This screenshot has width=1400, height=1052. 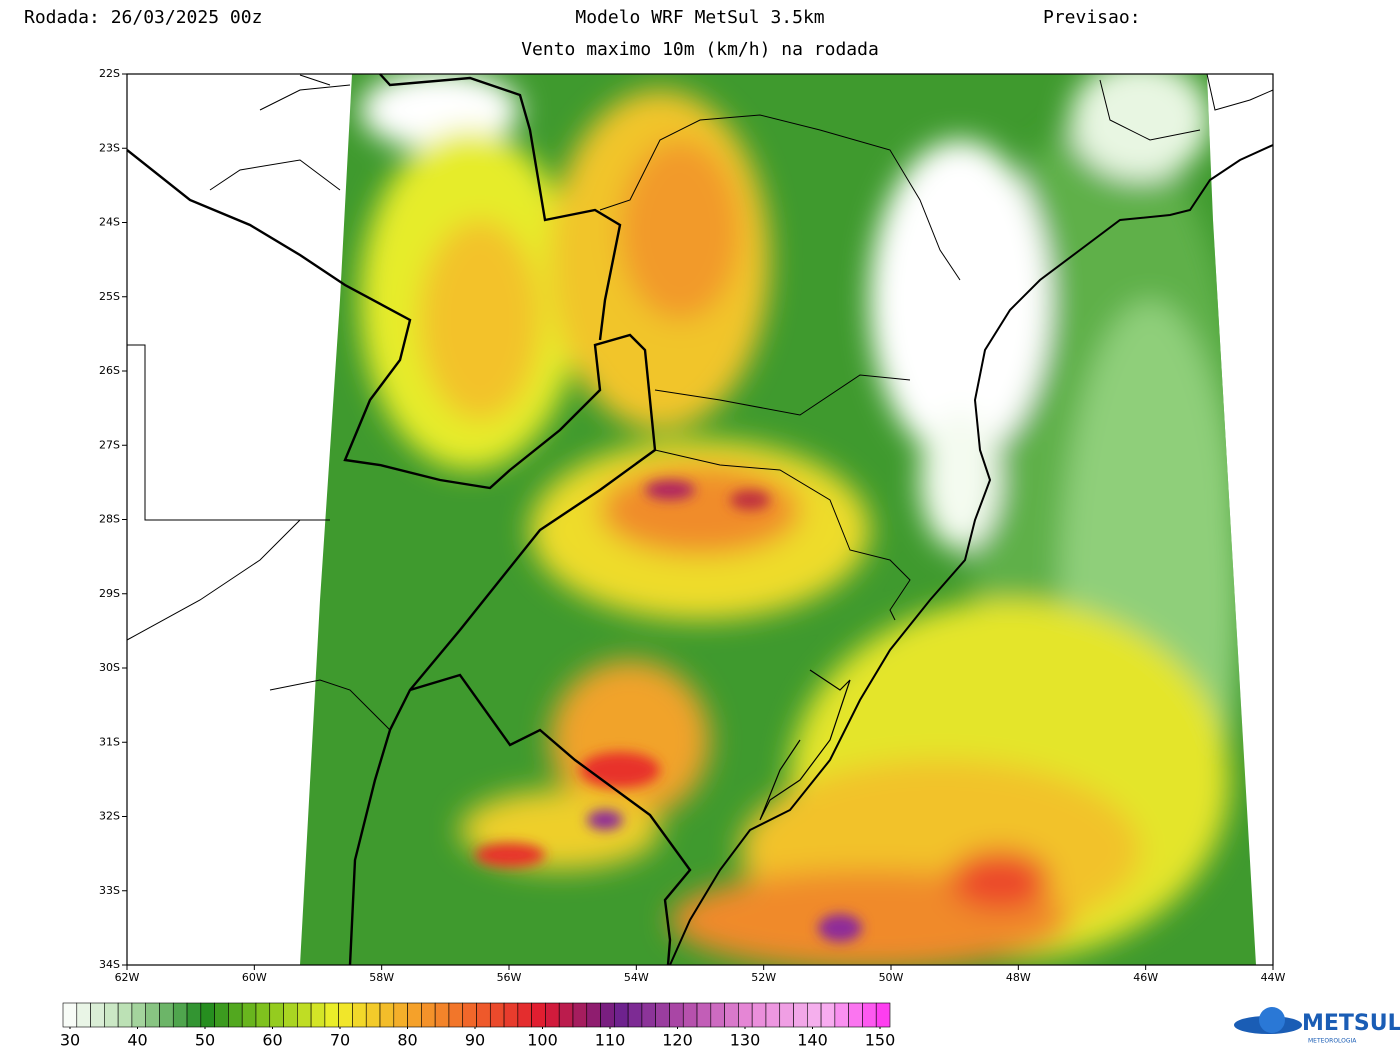 What do you see at coordinates (1145, 977) in the screenshot?
I see `lon-label: 46W` at bounding box center [1145, 977].